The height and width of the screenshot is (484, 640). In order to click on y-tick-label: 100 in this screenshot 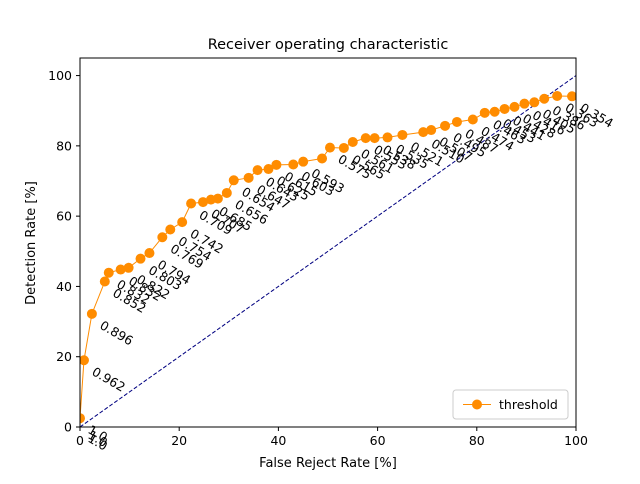, I will do `click(60, 75)`.